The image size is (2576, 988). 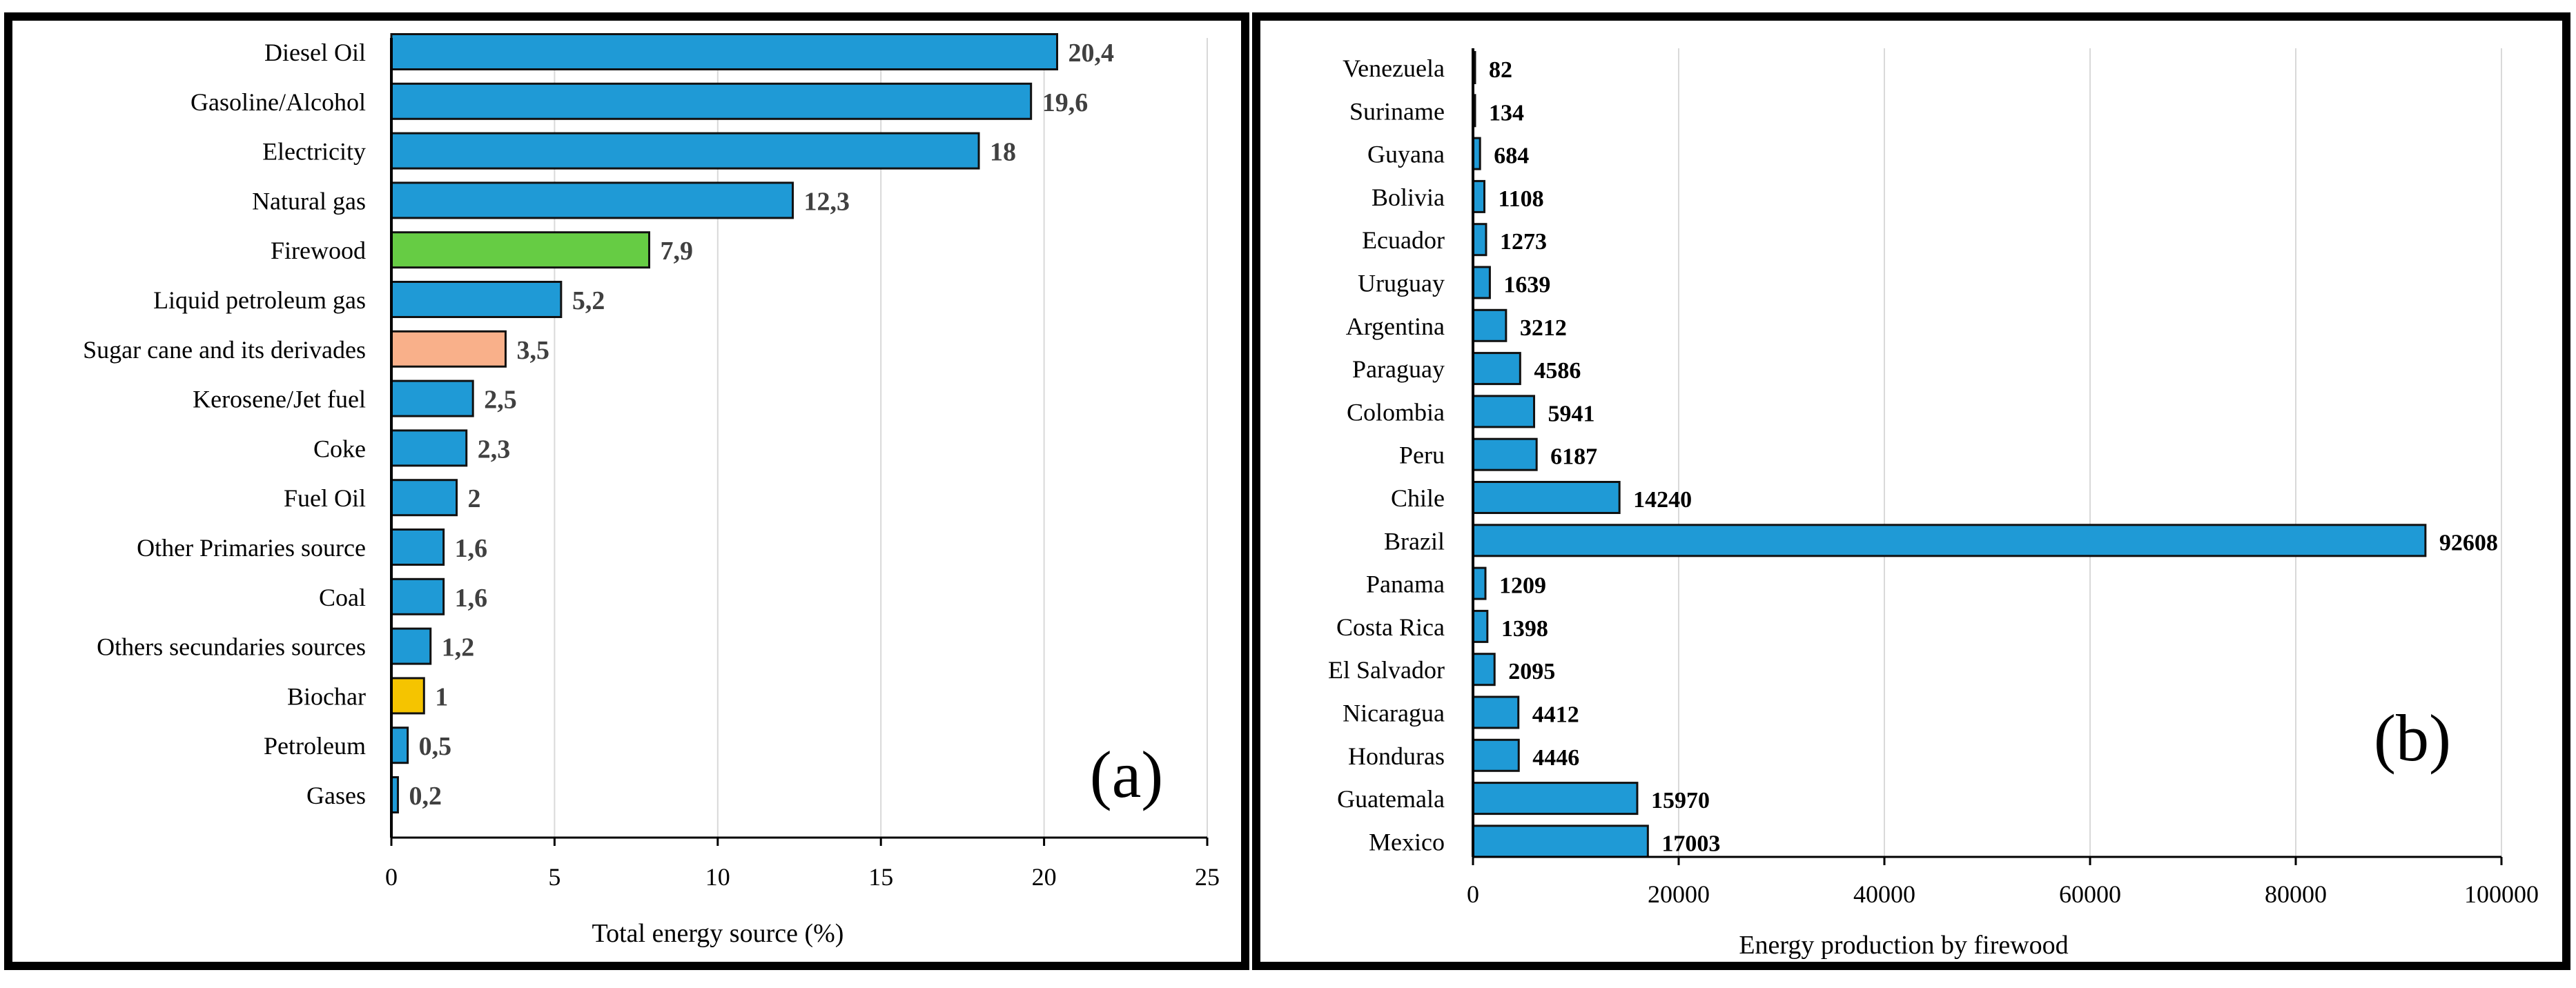 What do you see at coordinates (1127, 774) in the screenshot?
I see `chart-a-panel-label: (a)` at bounding box center [1127, 774].